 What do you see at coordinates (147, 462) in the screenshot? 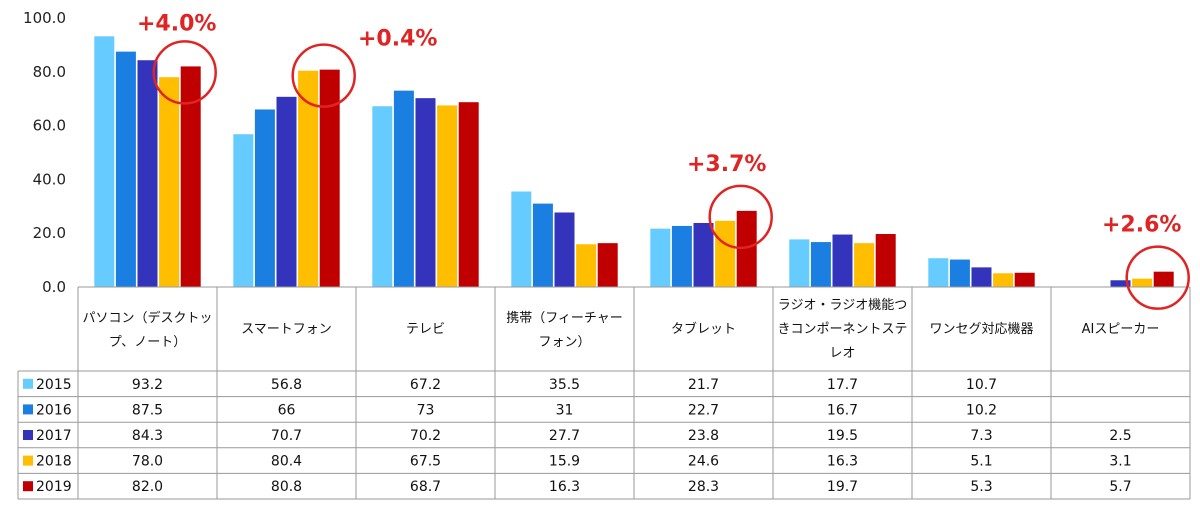
I see `data-label: 78.0` at bounding box center [147, 462].